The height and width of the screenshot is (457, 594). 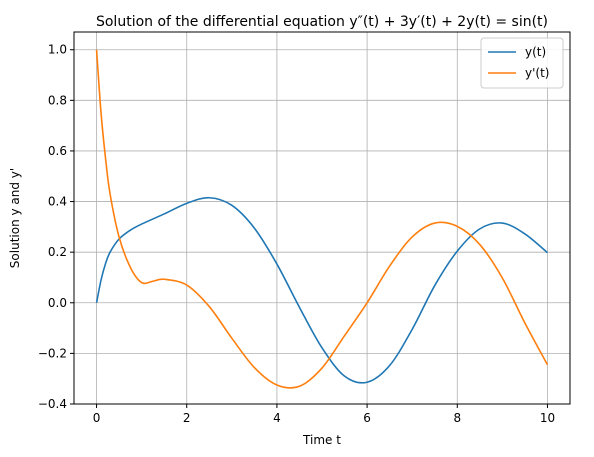 I want to click on x-tick-label: 10, so click(x=547, y=418).